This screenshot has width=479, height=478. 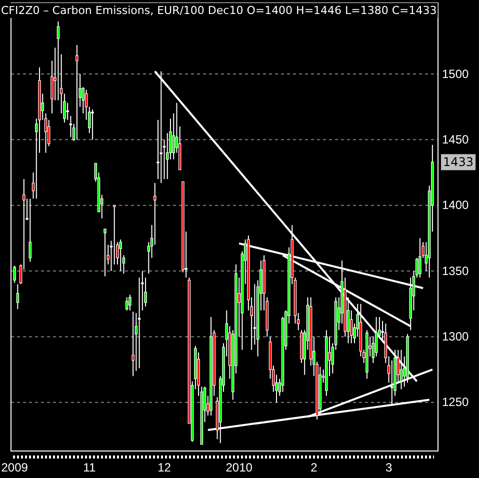 What do you see at coordinates (388, 467) in the screenshot?
I see `x-tick-label: 3` at bounding box center [388, 467].